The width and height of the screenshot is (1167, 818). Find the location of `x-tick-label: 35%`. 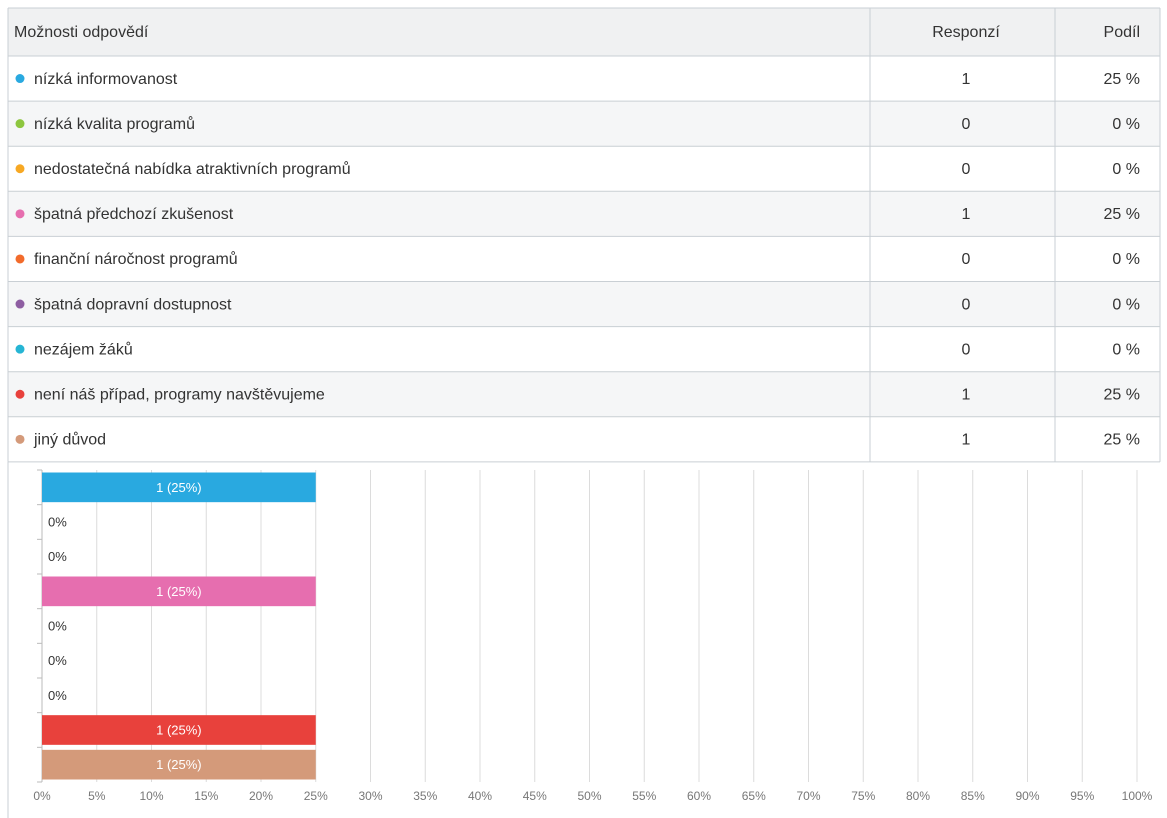

x-tick-label: 35% is located at coordinates (425, 796).